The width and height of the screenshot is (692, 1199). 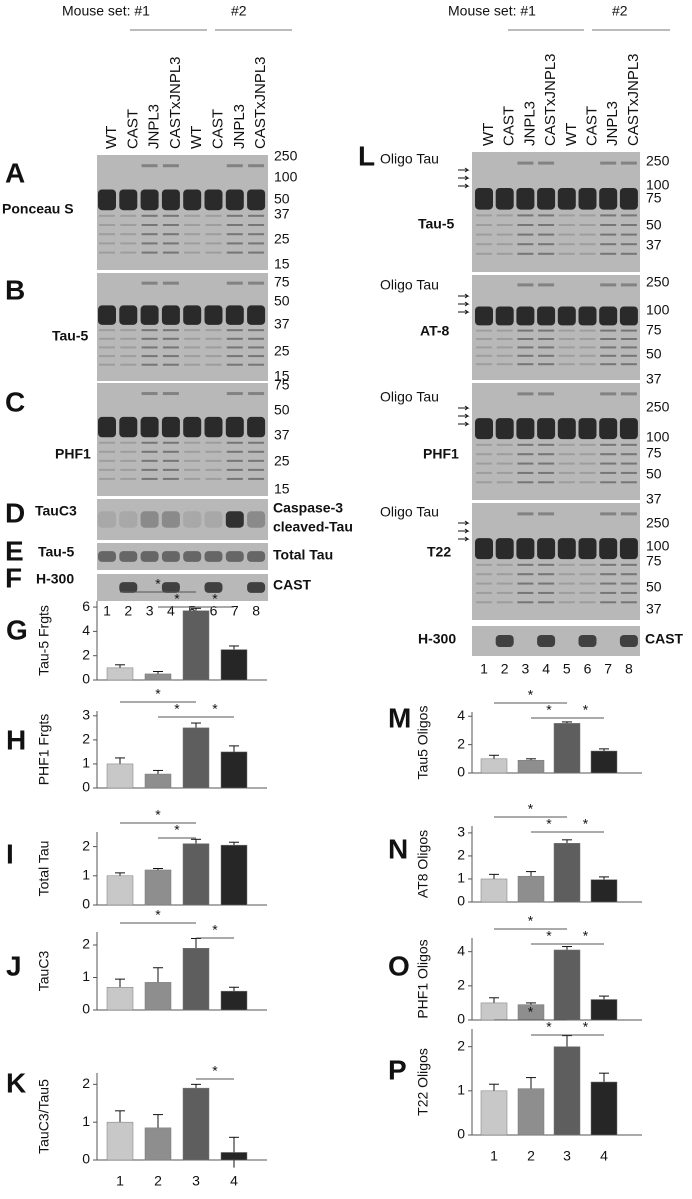 I want to click on x-tick-label: 4, so click(x=604, y=1156).